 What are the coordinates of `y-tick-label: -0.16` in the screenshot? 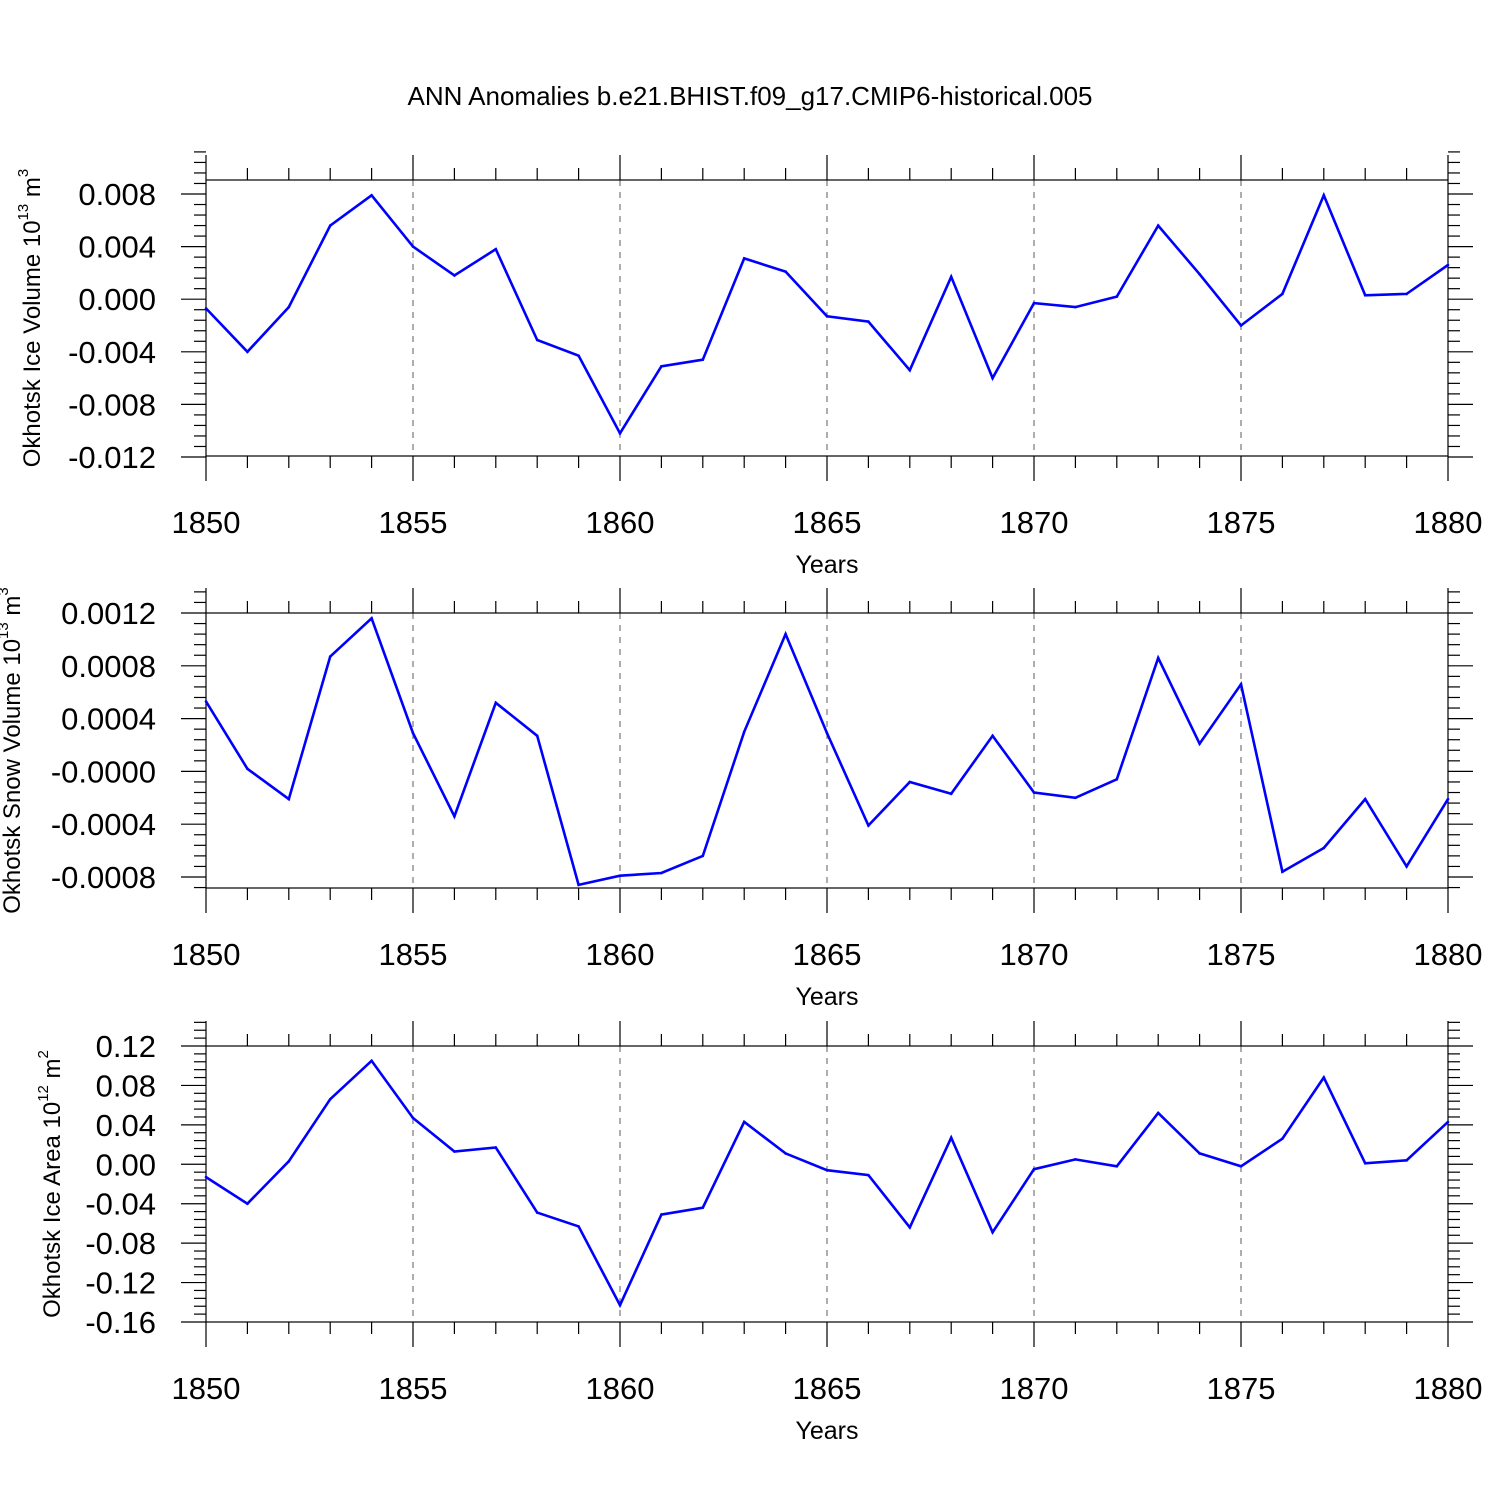 It's located at (120, 1322).